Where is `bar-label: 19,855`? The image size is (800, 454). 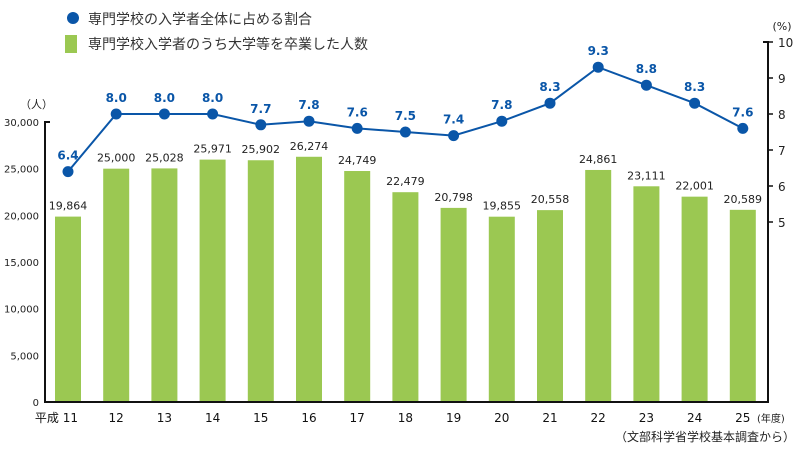
bar-label: 19,855 is located at coordinates (502, 206).